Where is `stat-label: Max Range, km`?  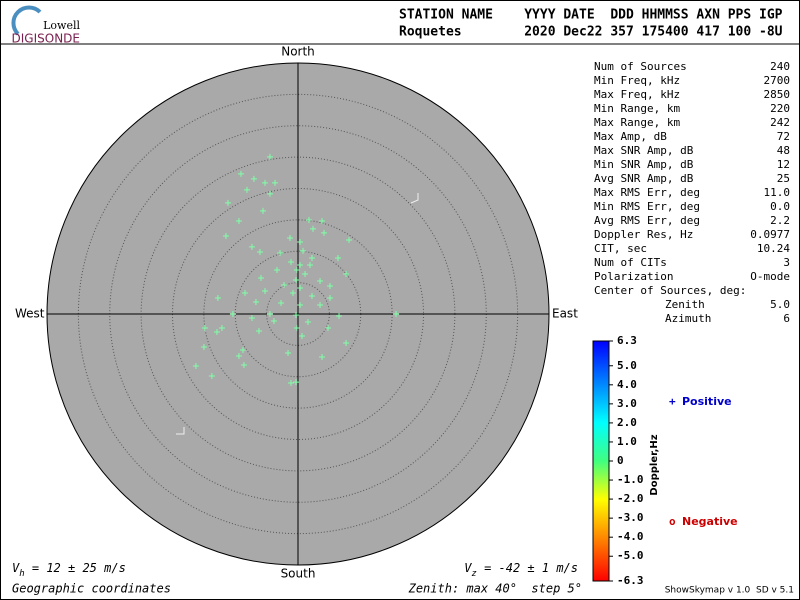
stat-label: Max Range, km is located at coordinates (637, 122).